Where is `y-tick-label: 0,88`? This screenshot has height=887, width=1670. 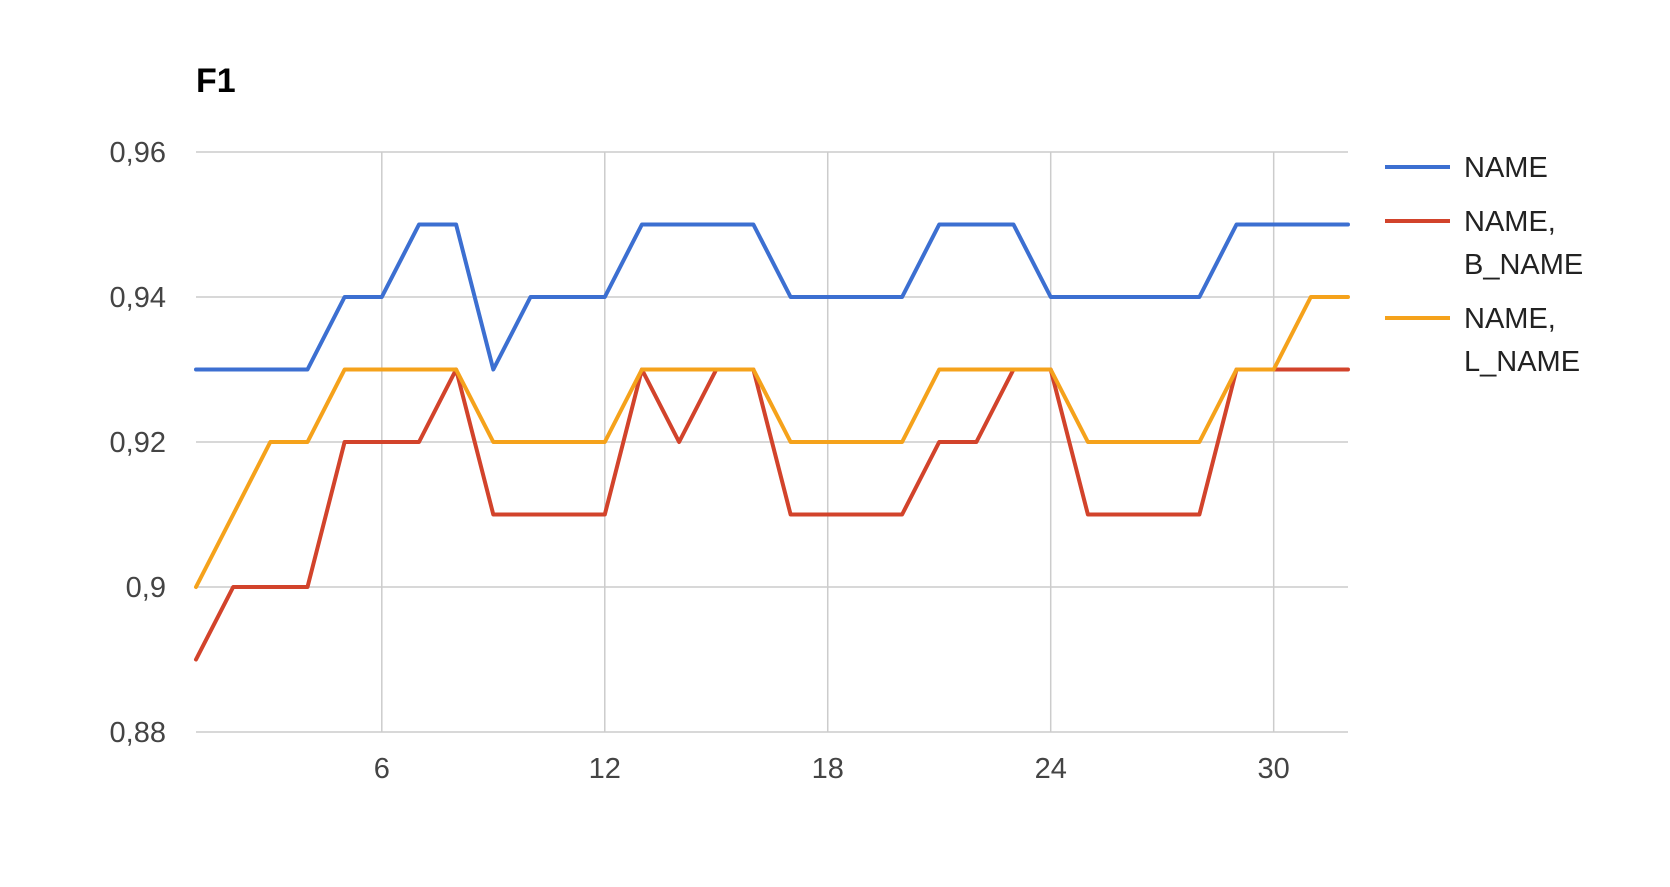
y-tick-label: 0,88 is located at coordinates (138, 733).